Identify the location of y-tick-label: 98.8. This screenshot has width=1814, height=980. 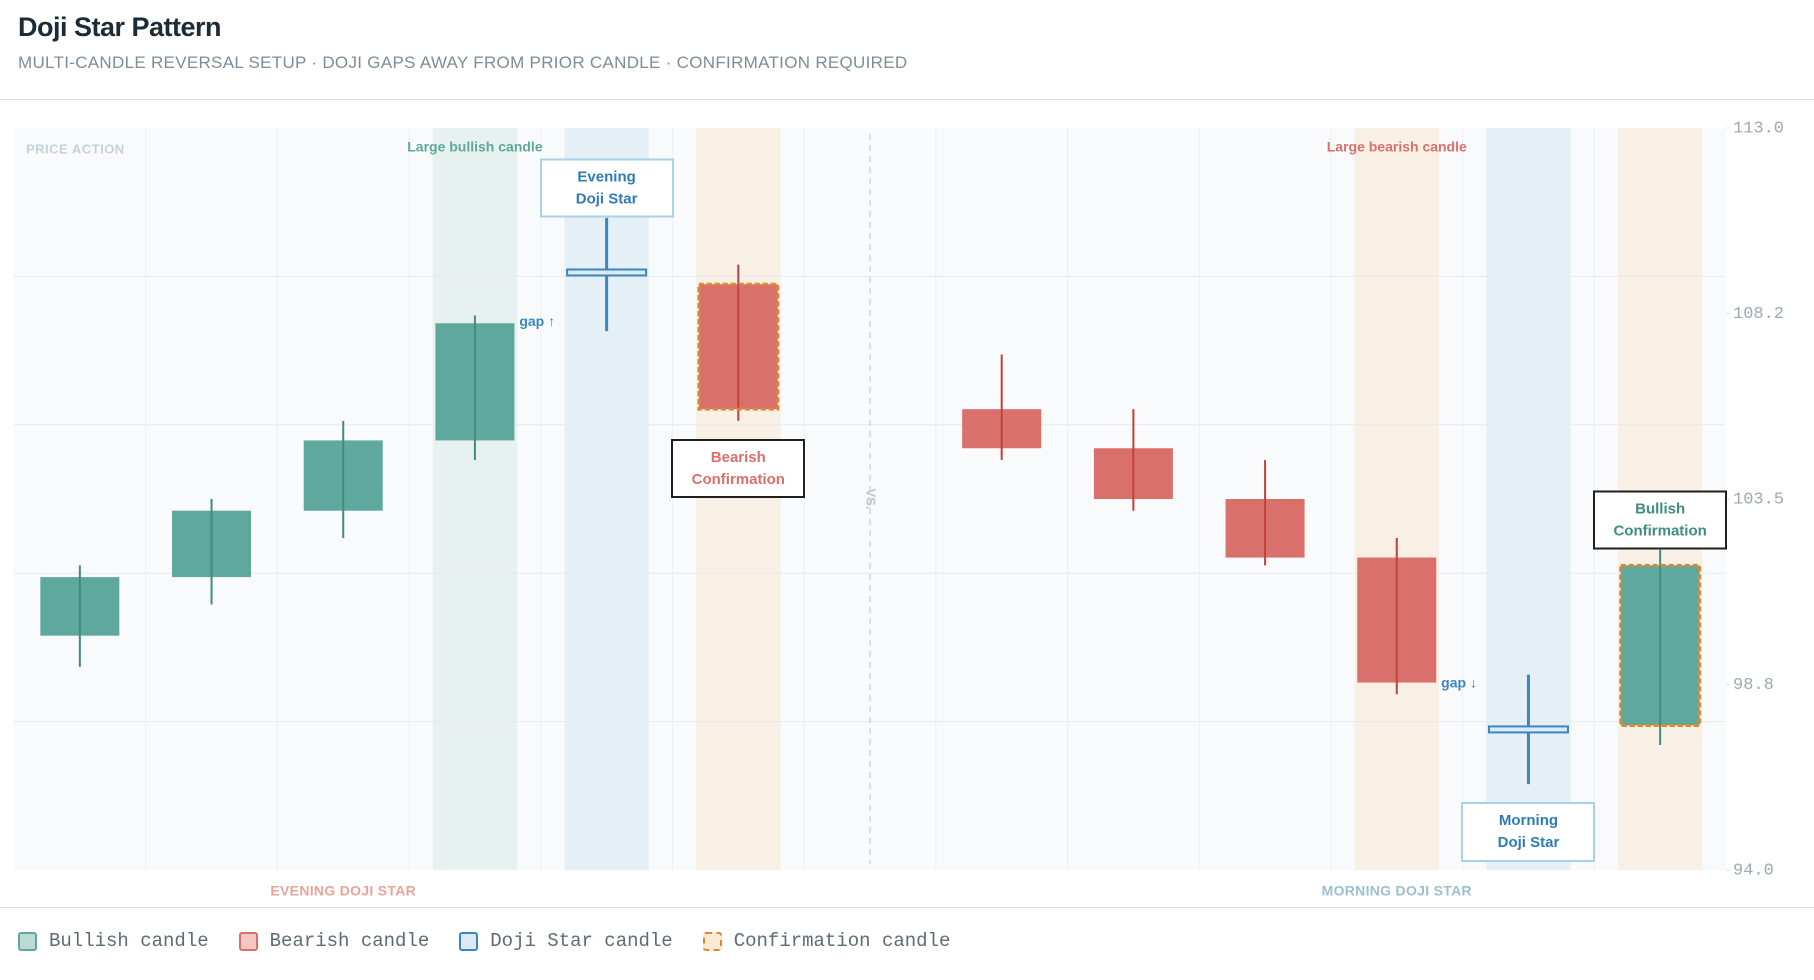
(1753, 685).